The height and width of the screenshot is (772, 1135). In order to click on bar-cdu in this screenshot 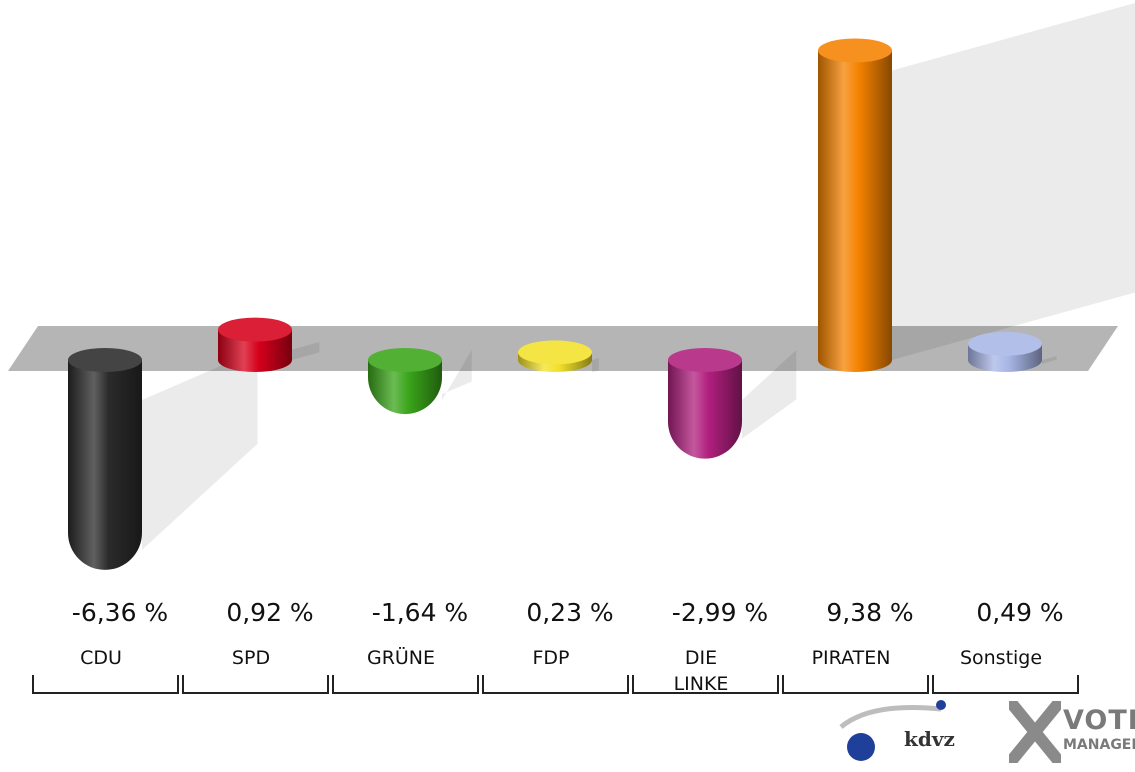, I will do `click(163, 459)`.